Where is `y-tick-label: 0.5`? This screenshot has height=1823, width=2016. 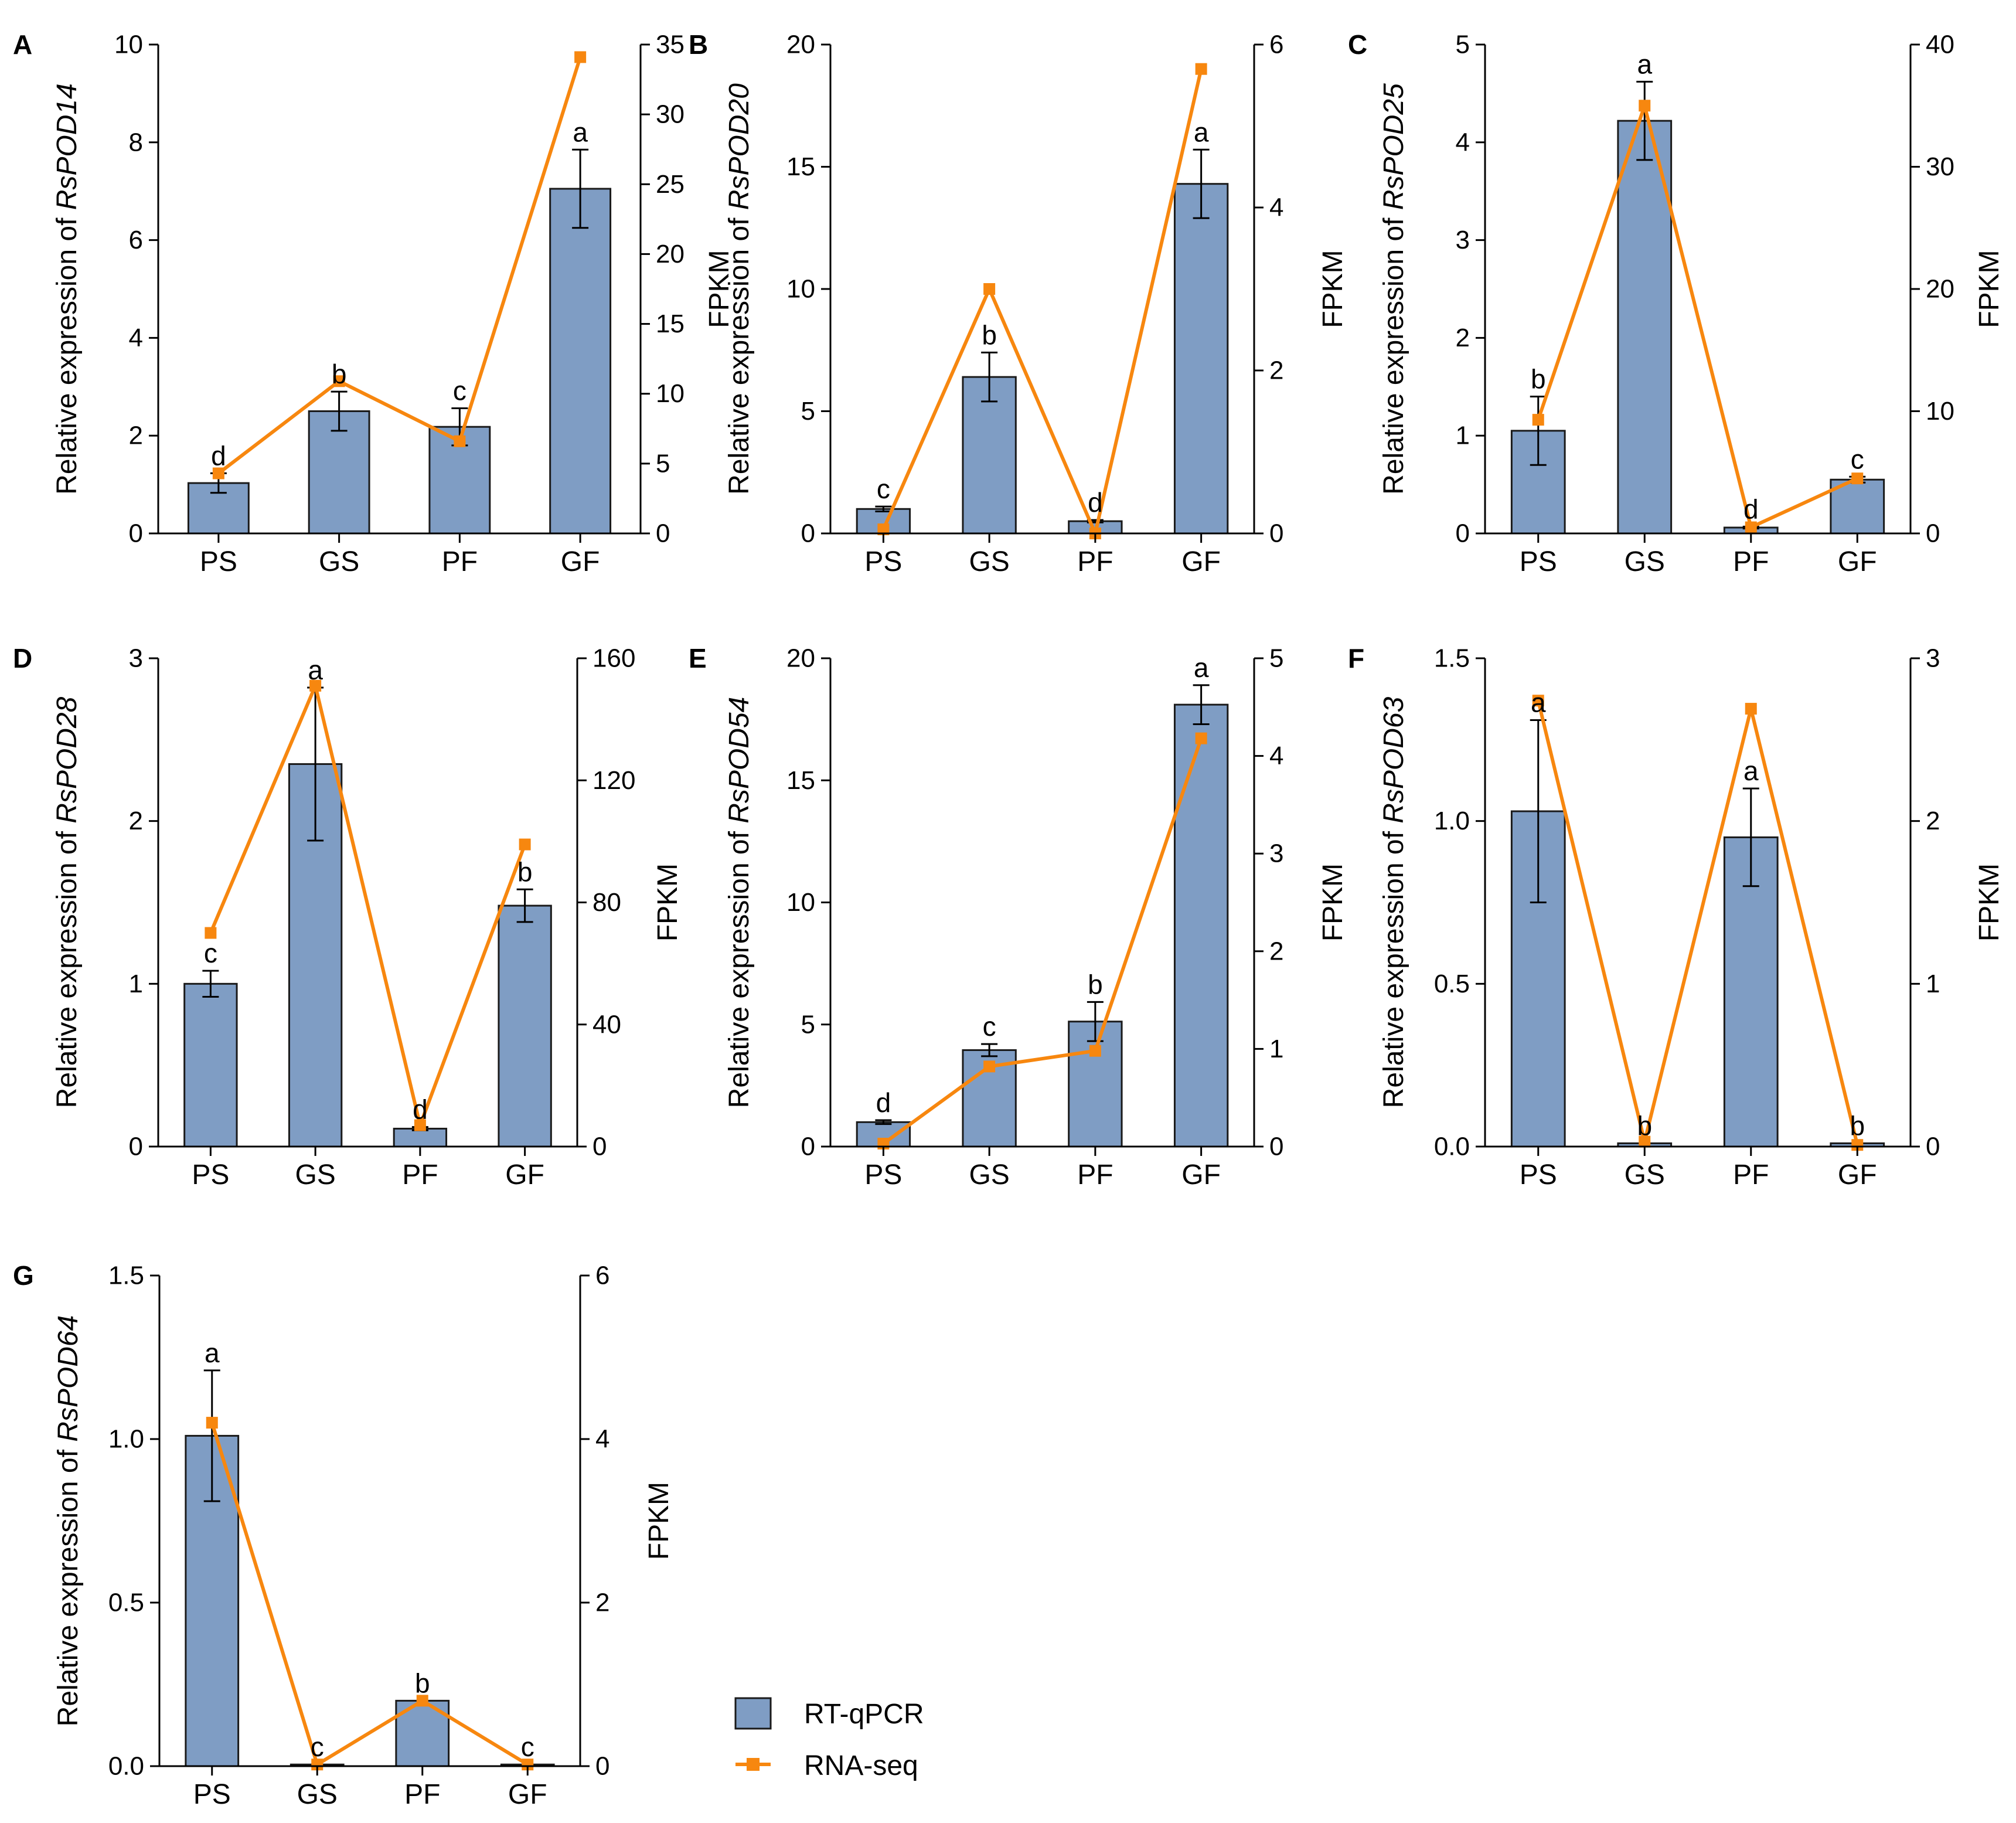 y-tick-label: 0.5 is located at coordinates (126, 1603).